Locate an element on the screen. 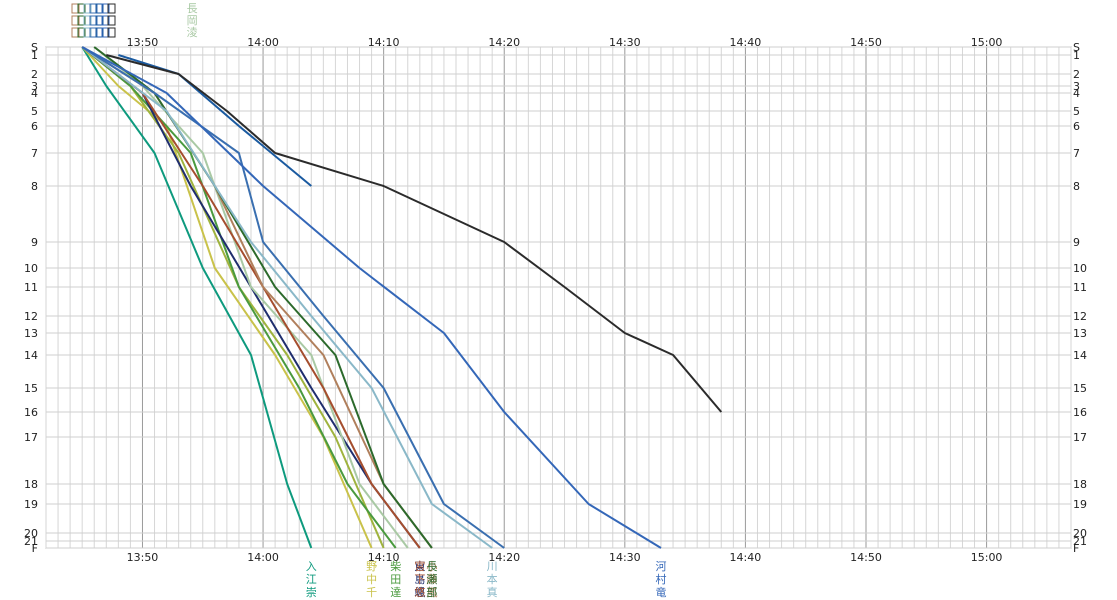 This screenshot has height=600, width=1117. finisher-name-char: 小 is located at coordinates (431, 566).